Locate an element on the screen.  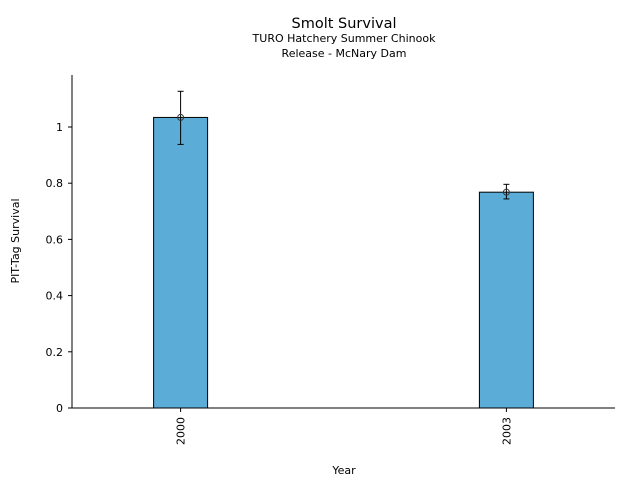
y-tick-label: 0.8 is located at coordinates (55, 183).